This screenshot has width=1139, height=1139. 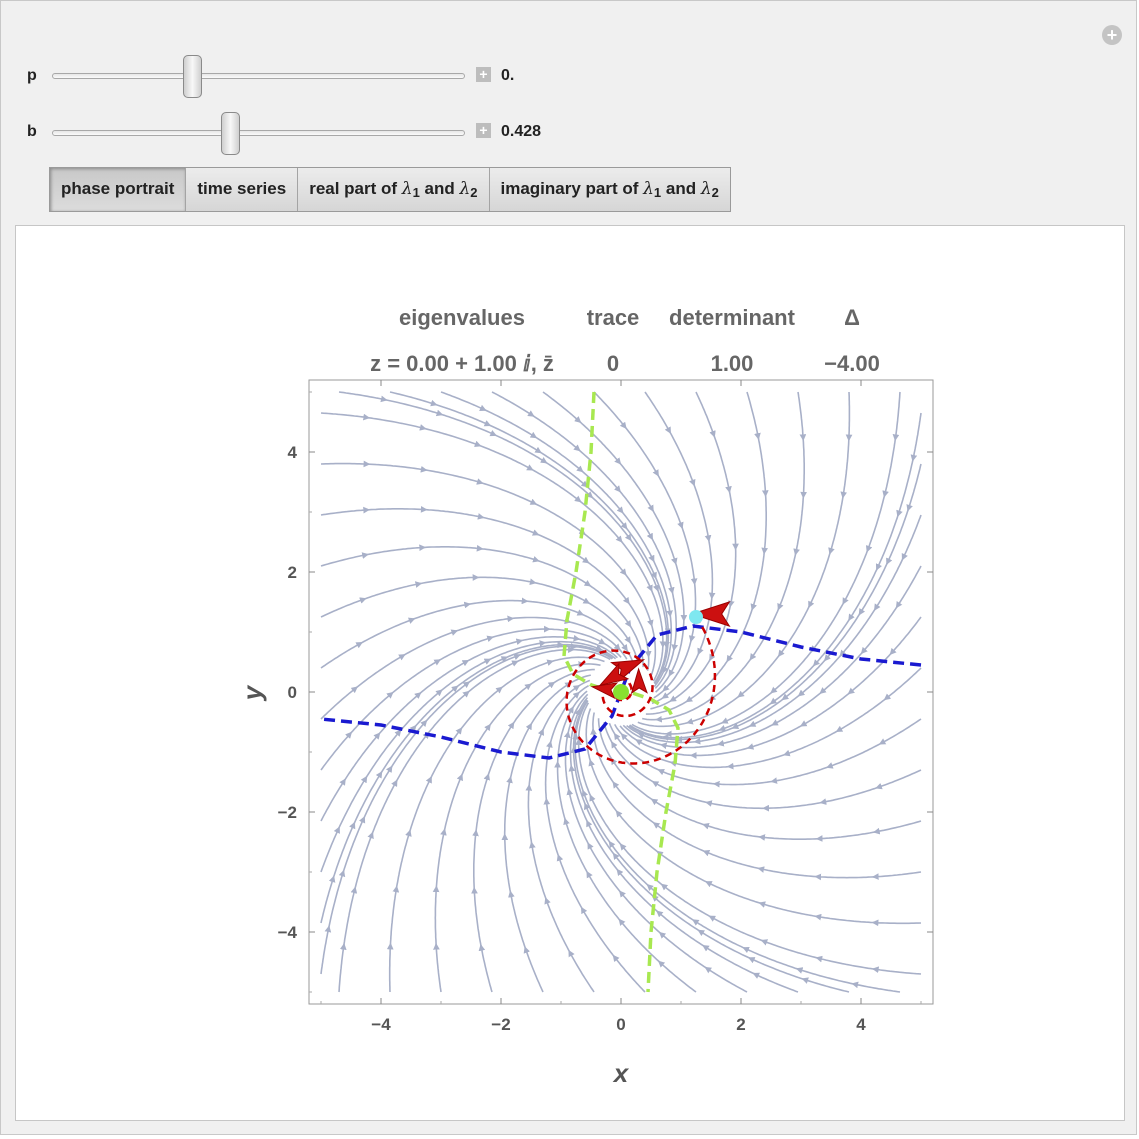 I want to click on p-label: p, so click(x=32, y=75).